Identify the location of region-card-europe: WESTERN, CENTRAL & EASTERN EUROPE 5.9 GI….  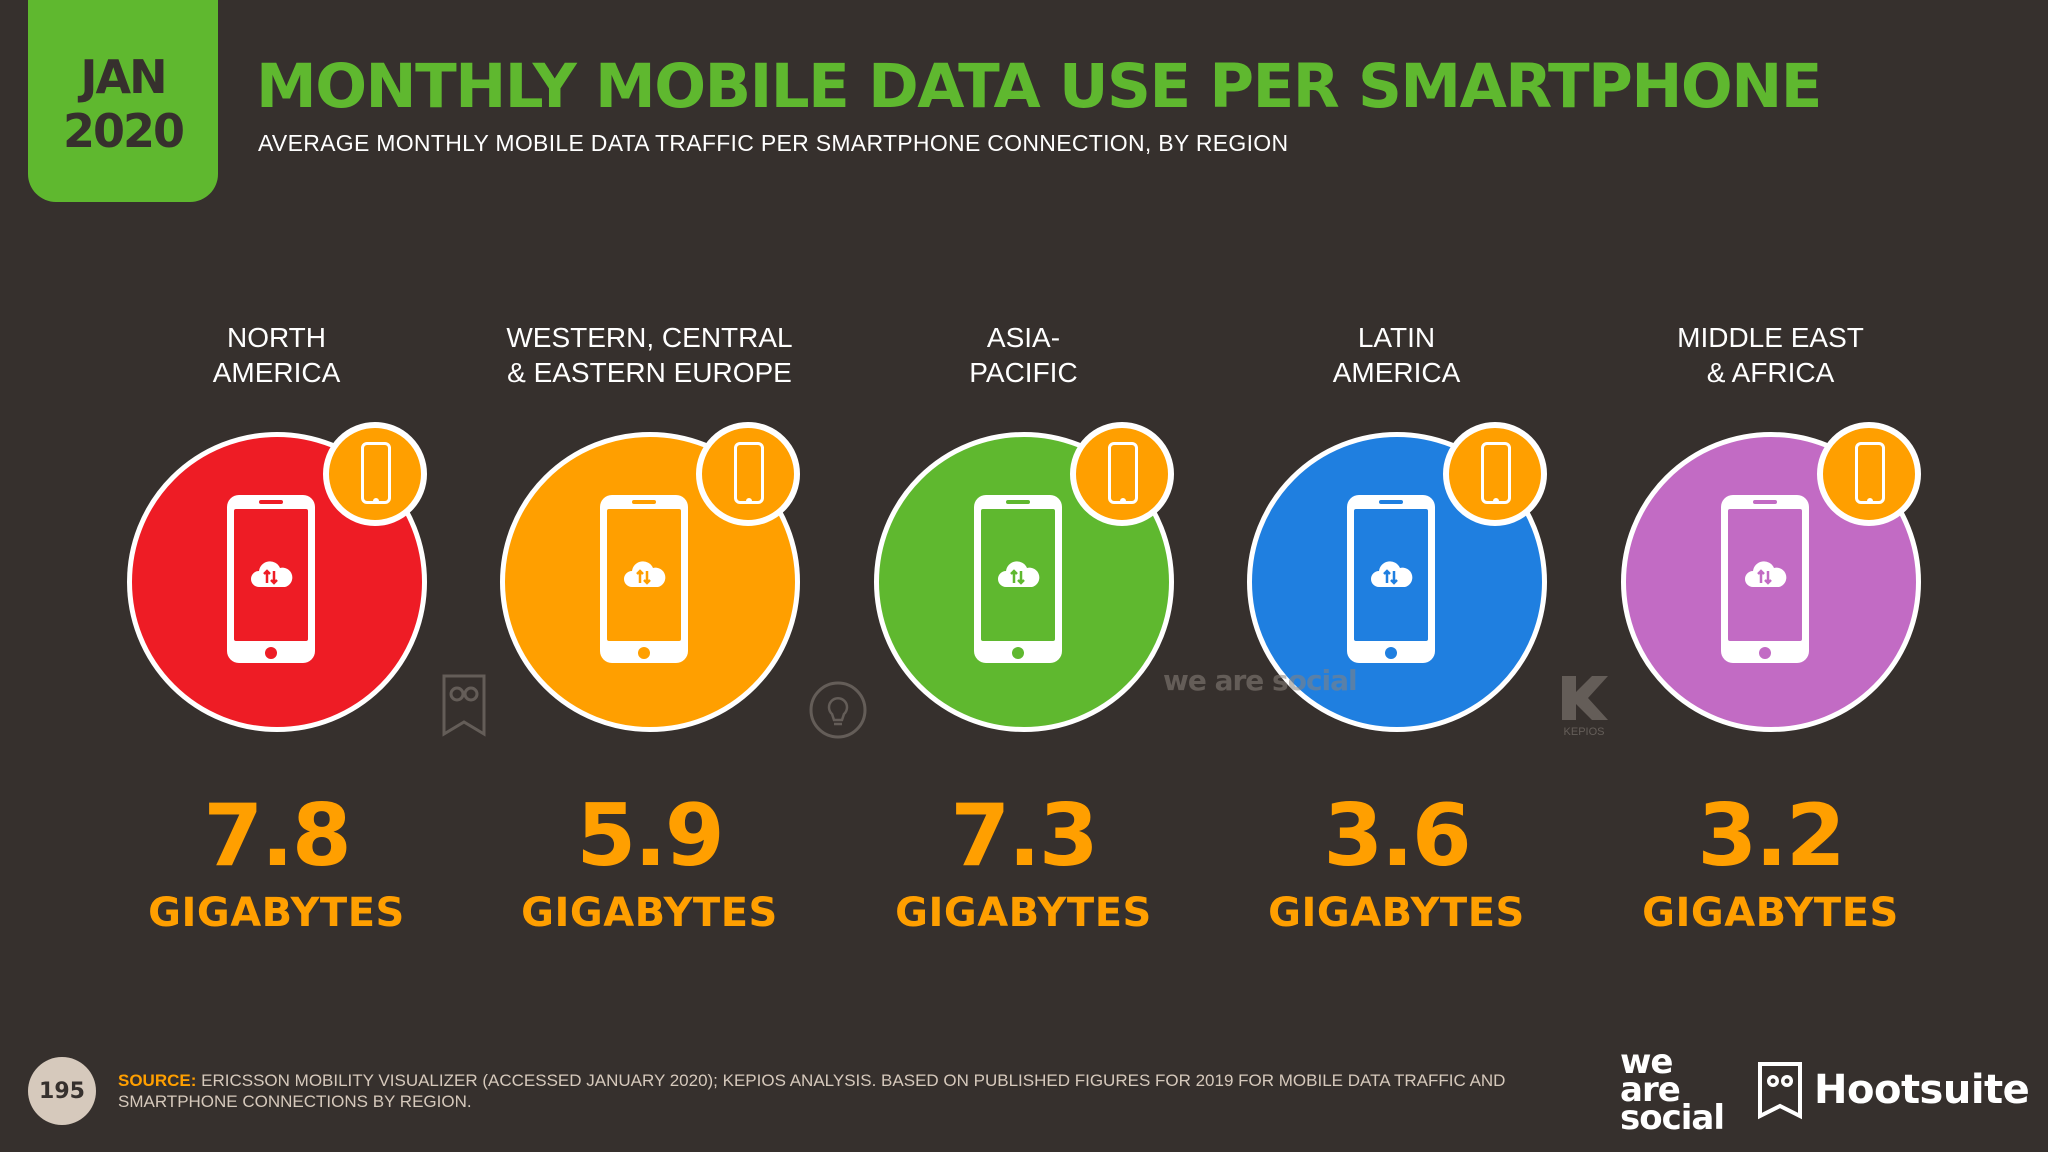
(649, 630).